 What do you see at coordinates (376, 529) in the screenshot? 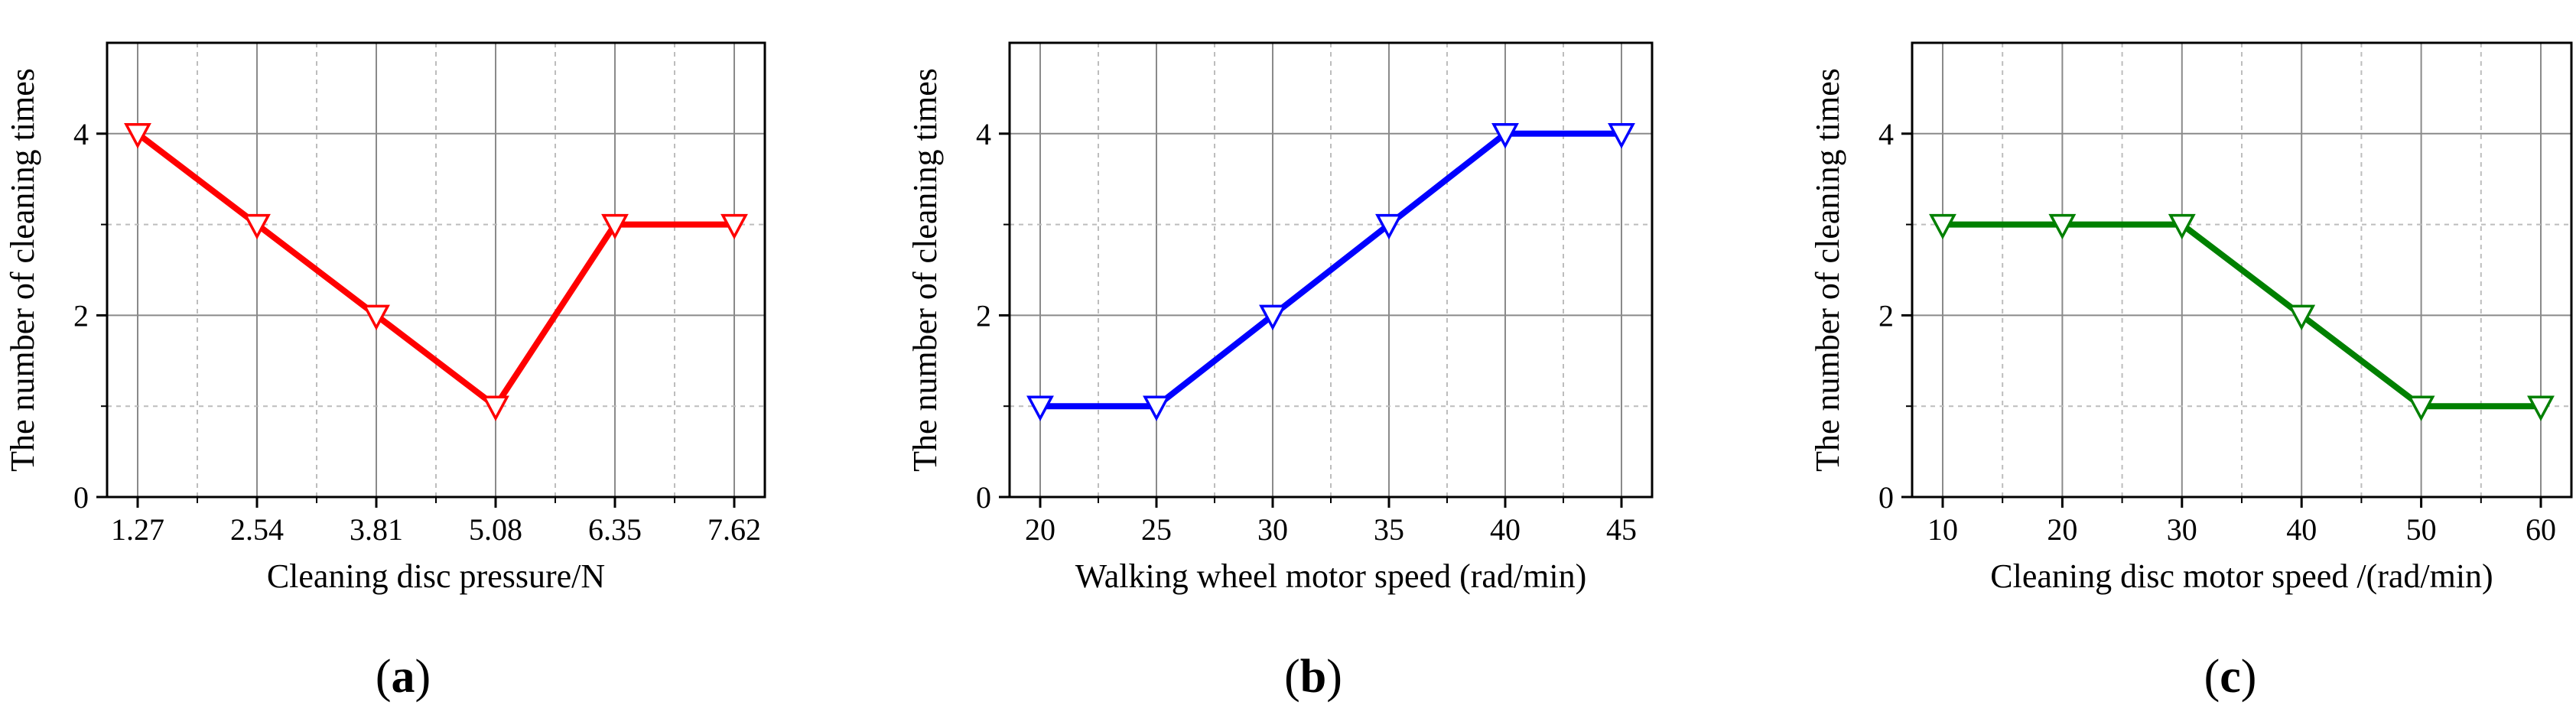
I see `x-tick-label: 3.81` at bounding box center [376, 529].